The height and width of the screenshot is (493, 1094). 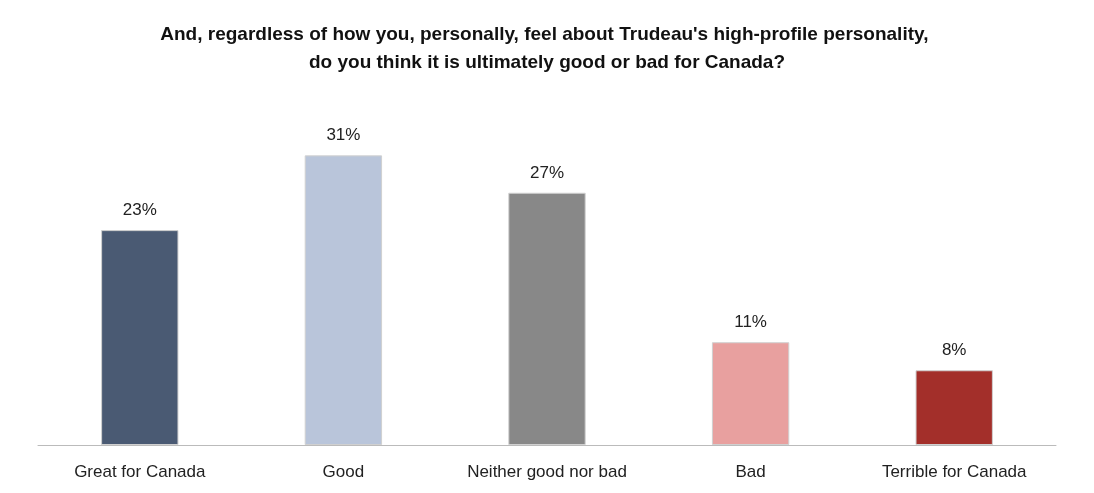 I want to click on chart-title: And, regardless of how you, personally, feel about Trudeau's high-profile personality, do you think it is ultimately good or bad for Canada?, so click(x=547, y=47).